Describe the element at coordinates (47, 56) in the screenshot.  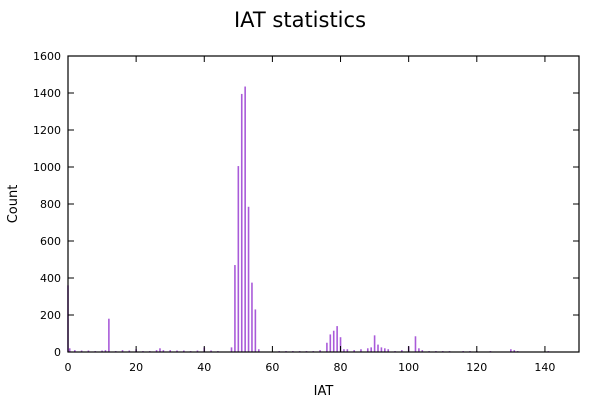
I see `y-tick-label: 1600` at that location.